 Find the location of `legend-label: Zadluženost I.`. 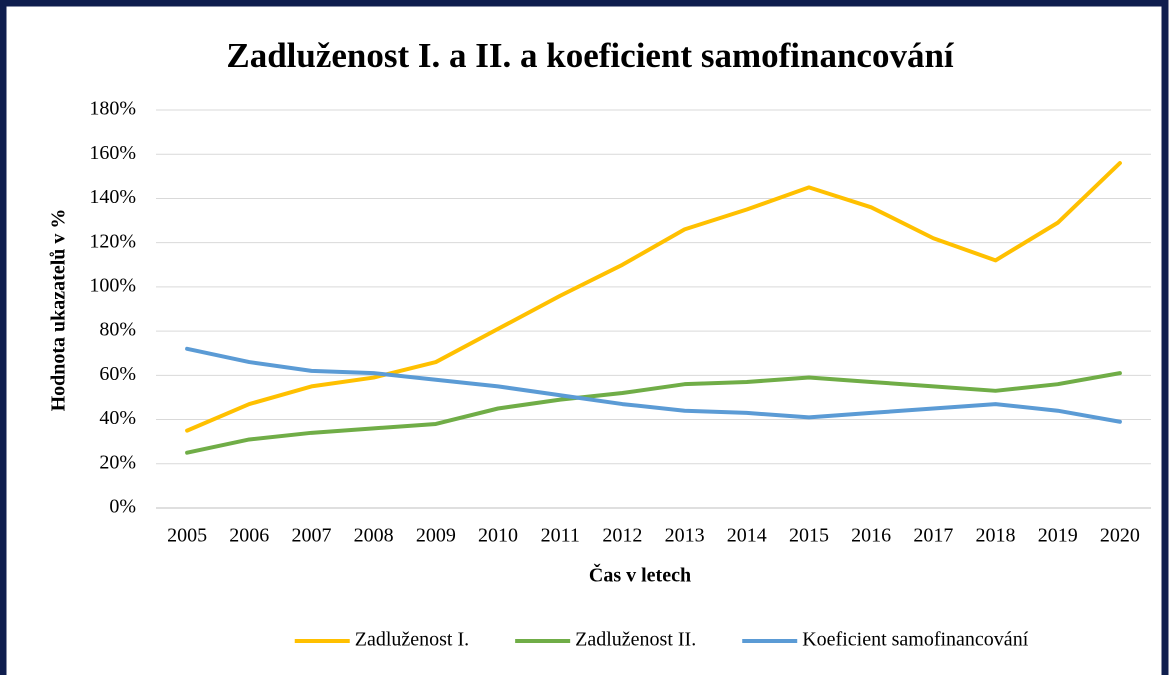

legend-label: Zadluženost I. is located at coordinates (412, 640).